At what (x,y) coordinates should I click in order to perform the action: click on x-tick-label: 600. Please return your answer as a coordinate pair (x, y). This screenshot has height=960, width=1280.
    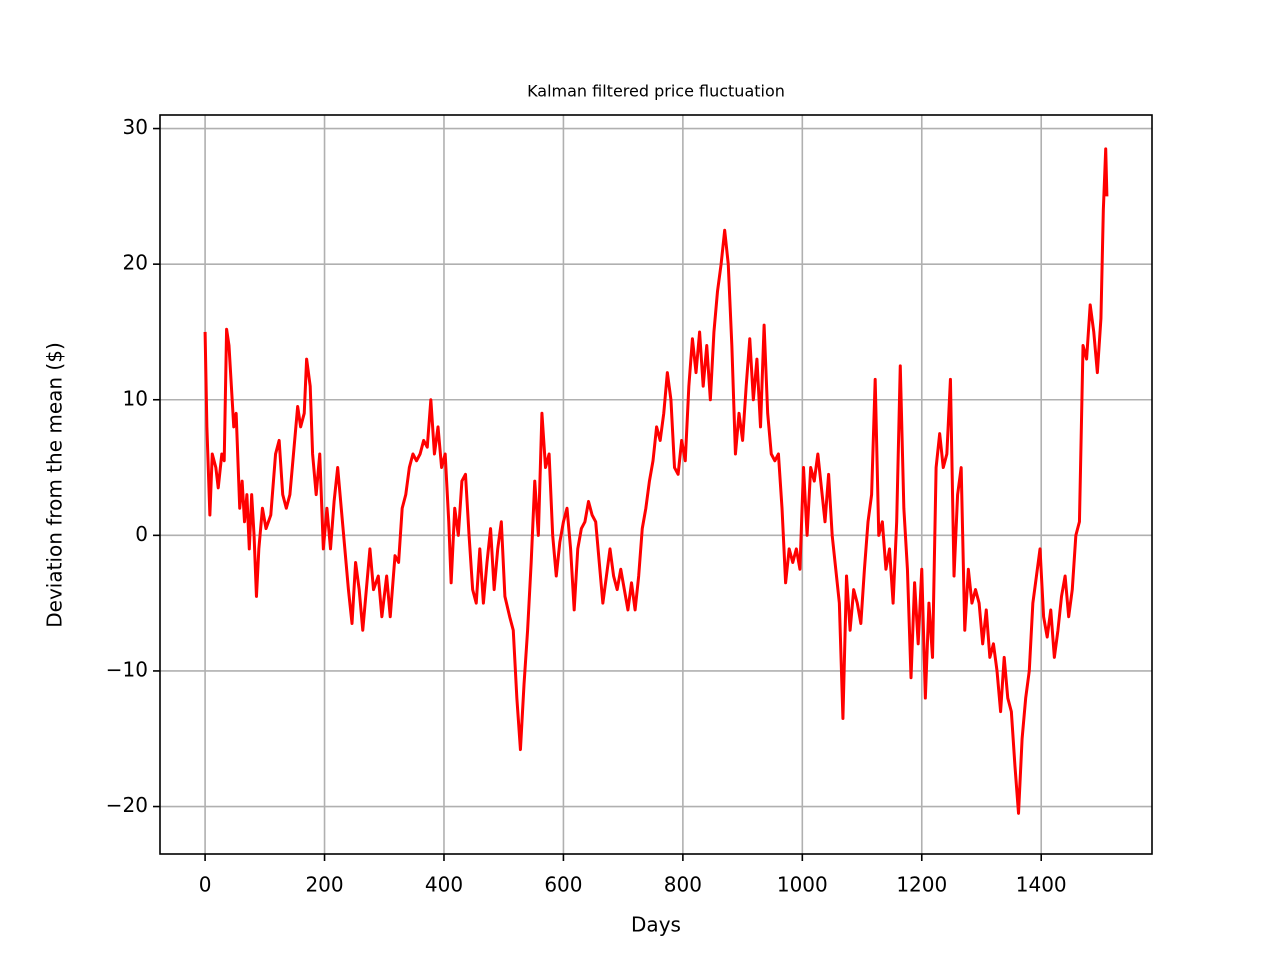
    Looking at the image, I should click on (563, 885).